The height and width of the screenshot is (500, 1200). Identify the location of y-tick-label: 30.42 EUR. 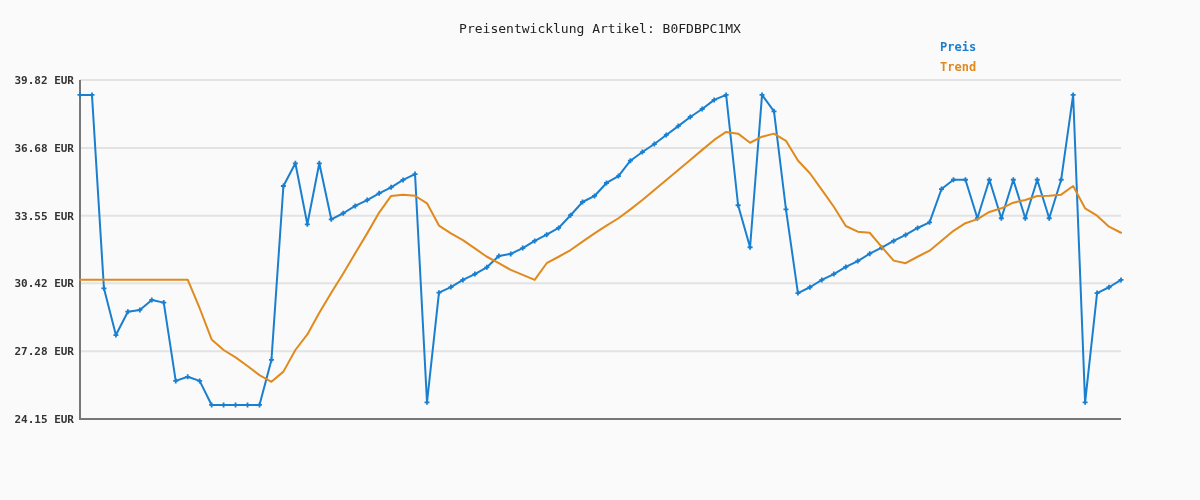
(44, 284).